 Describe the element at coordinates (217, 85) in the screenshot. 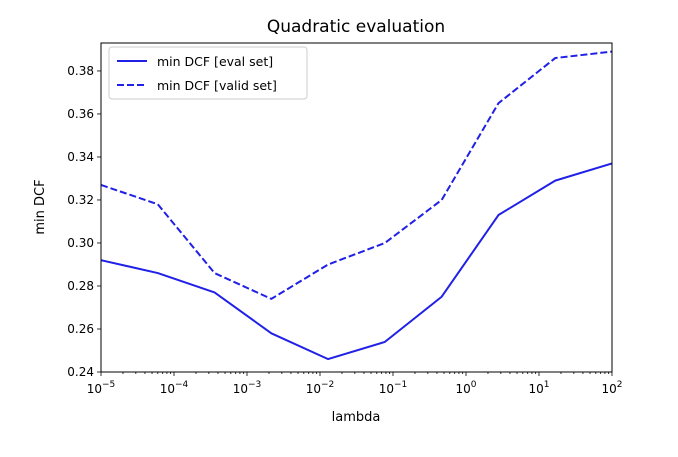

I see `legend-label-valid: min DCF [valid set]` at that location.